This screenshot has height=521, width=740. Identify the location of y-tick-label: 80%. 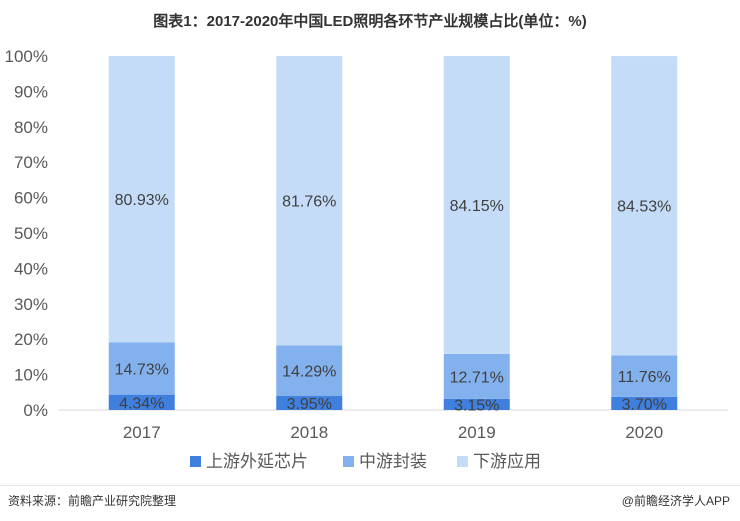
(31, 127).